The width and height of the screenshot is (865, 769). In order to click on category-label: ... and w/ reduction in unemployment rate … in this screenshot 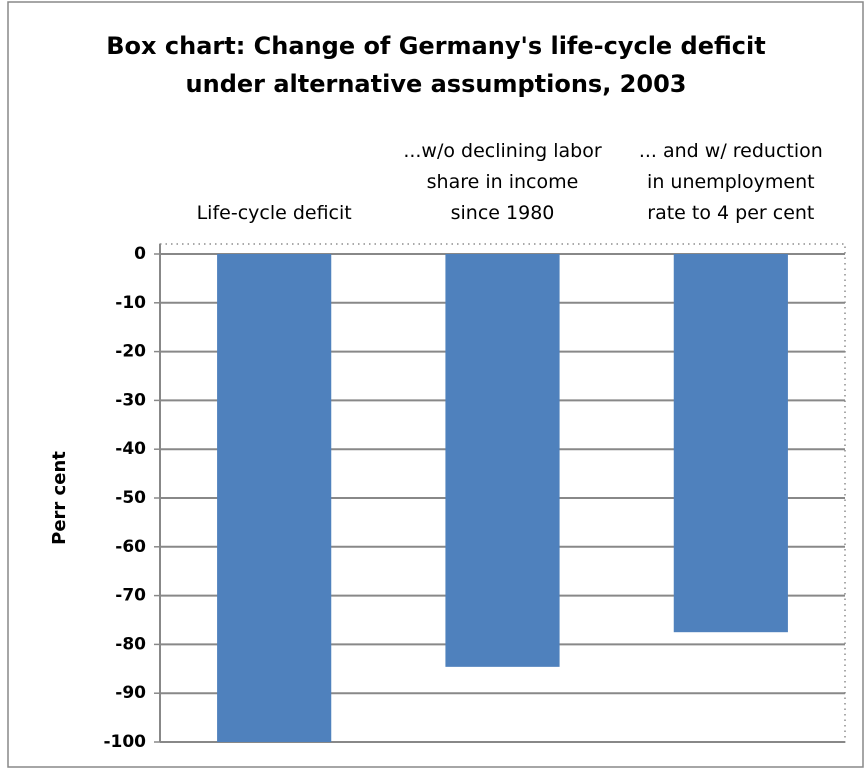, I will do `click(731, 182)`.